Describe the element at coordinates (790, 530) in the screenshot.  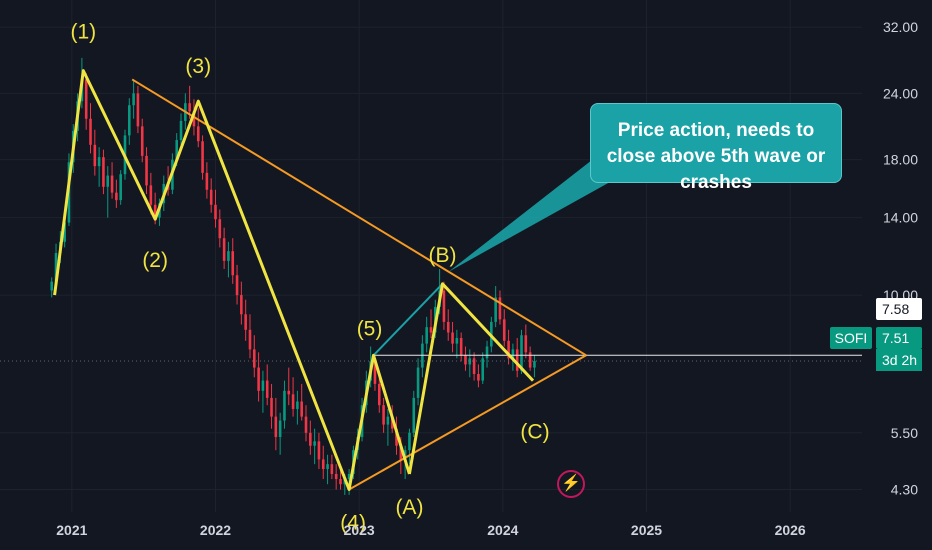
I see `x-tick-label: 2026` at that location.